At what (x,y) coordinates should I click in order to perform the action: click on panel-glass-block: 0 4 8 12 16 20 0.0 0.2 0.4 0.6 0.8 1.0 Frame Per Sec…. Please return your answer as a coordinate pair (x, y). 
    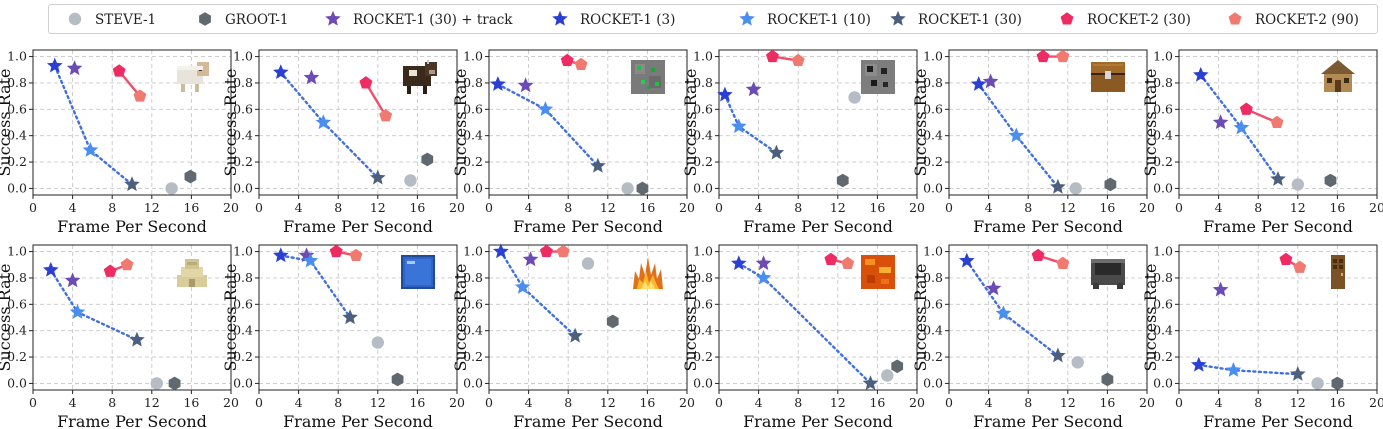
    Looking at the image, I should click on (343, 336).